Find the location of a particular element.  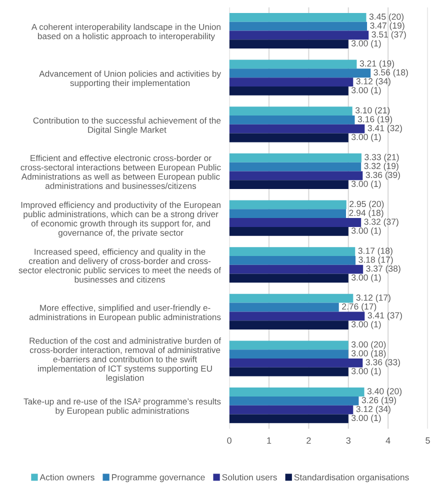

x-tick-label: 2 is located at coordinates (308, 440).